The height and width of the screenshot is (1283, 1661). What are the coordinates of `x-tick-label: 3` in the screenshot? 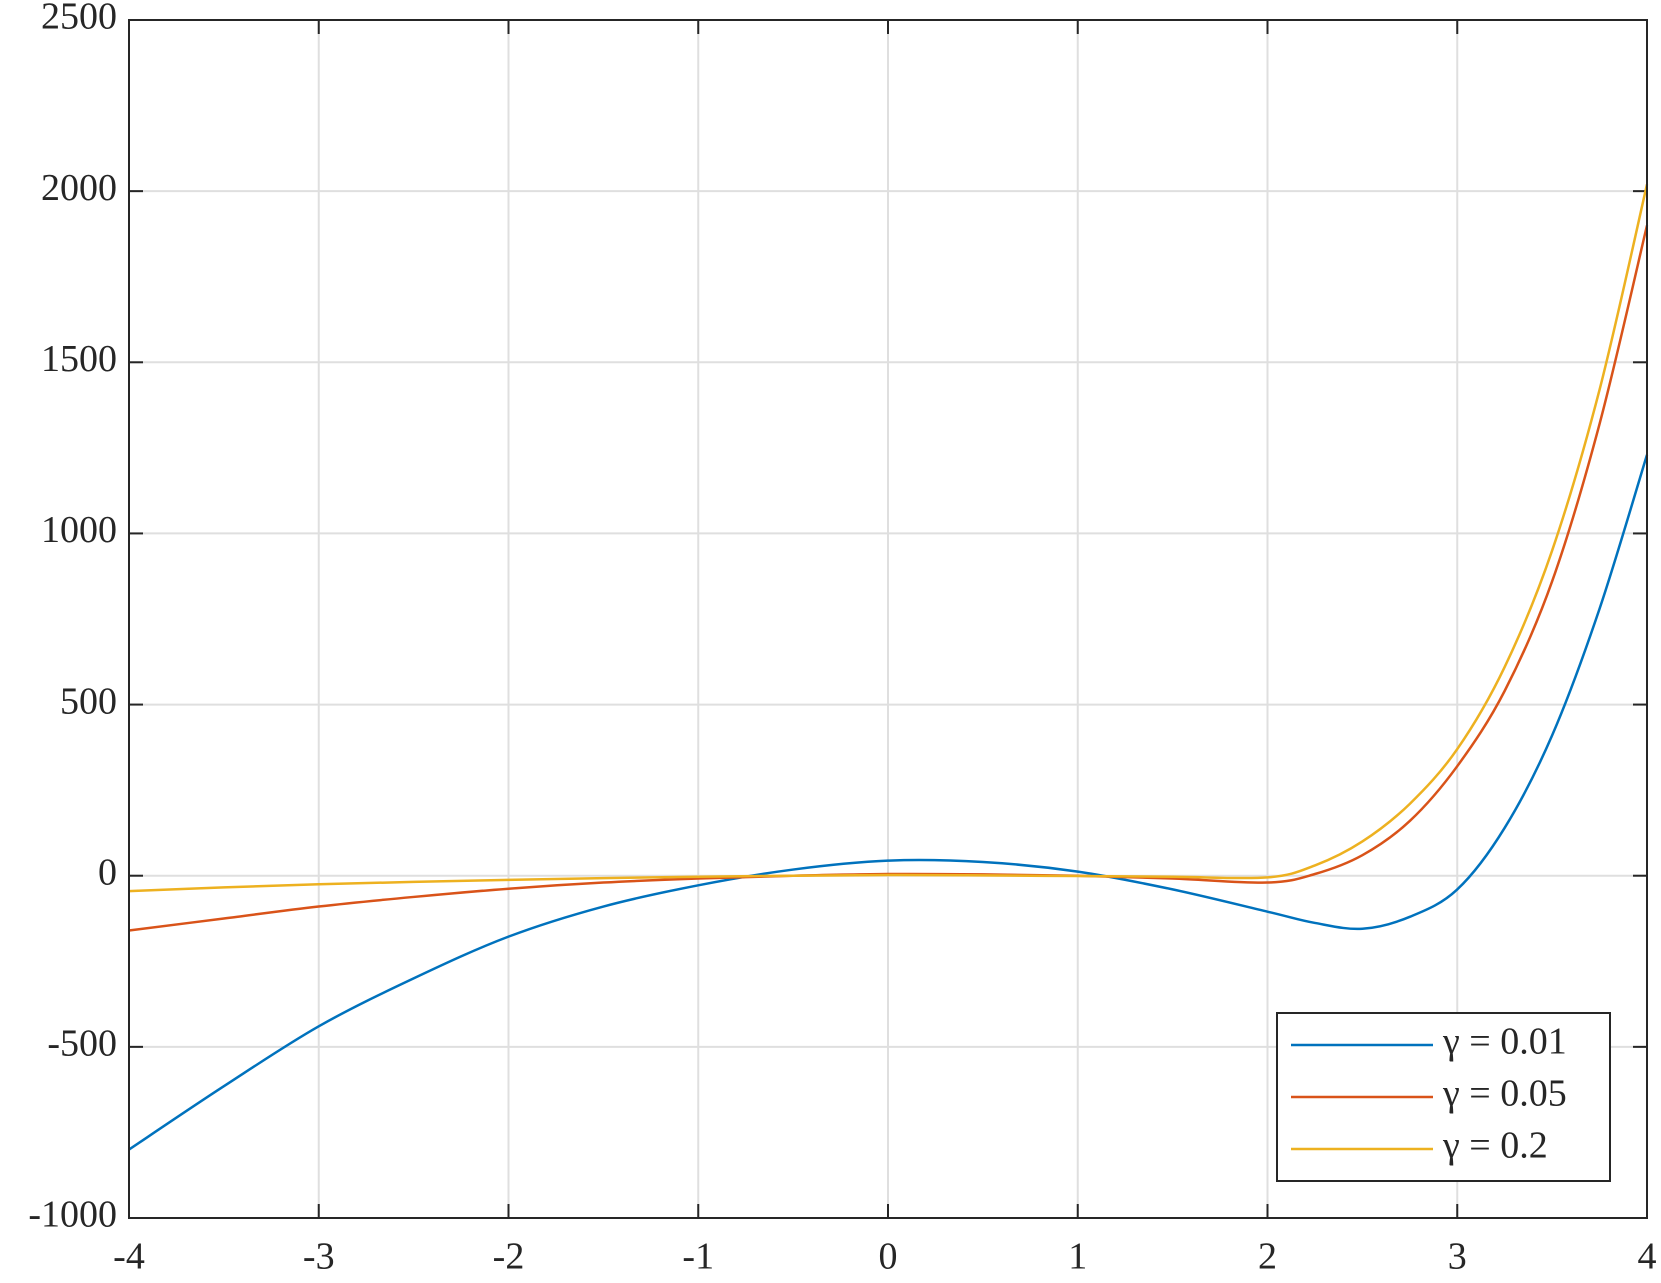 It's located at (1457, 1257).